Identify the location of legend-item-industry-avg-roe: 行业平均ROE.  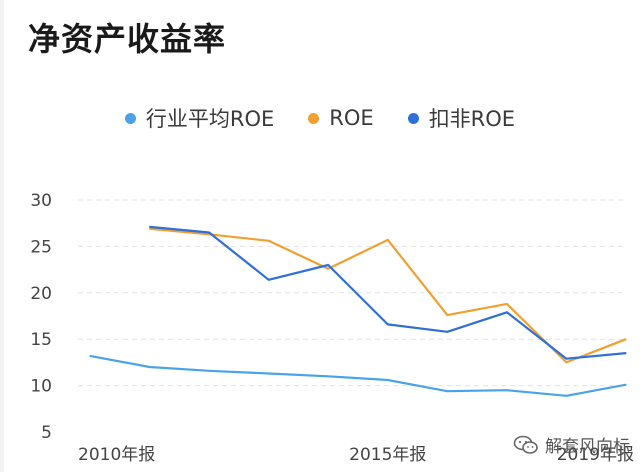
(199, 118).